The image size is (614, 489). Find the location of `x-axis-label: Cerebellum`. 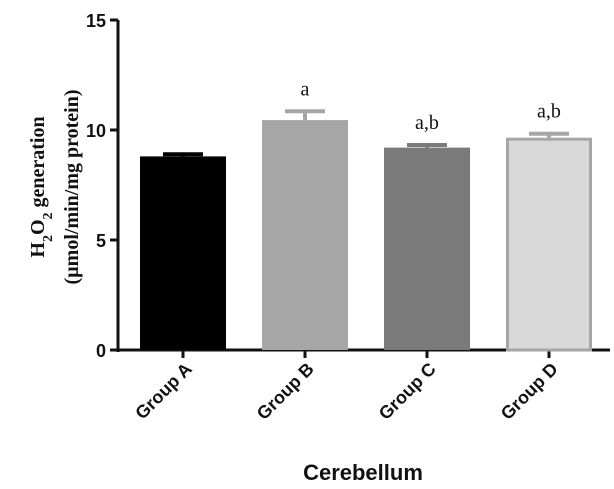

x-axis-label: Cerebellum is located at coordinates (363, 472).